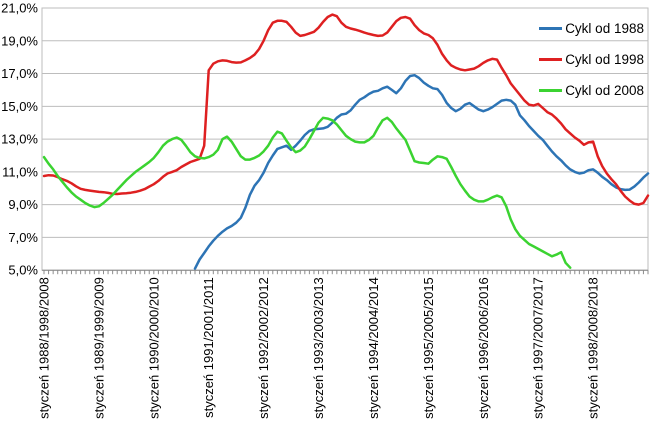 This screenshot has height=429, width=650. I want to click on legend-item-cykl-od-1998: Cykl od 1998, so click(593, 59).